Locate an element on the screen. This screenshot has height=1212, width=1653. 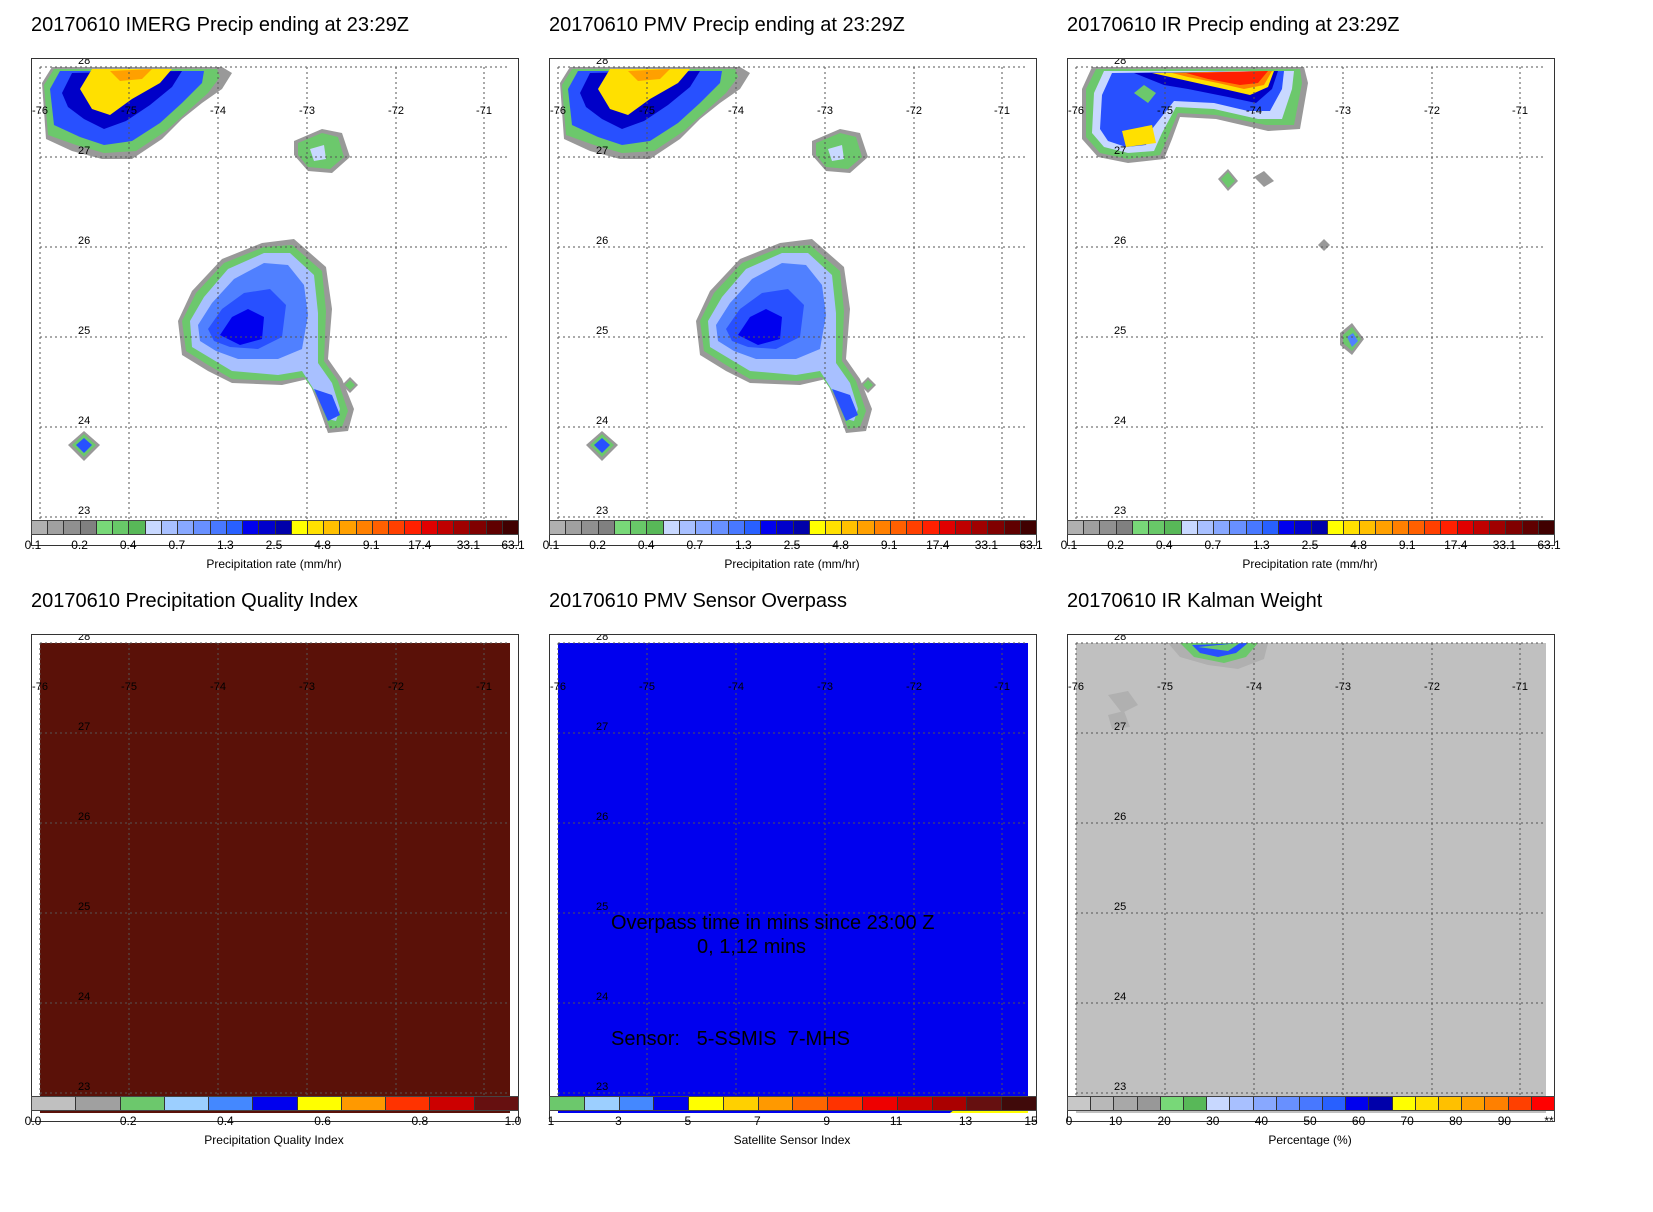
lon-label: -71 is located at coordinates (1520, 111).